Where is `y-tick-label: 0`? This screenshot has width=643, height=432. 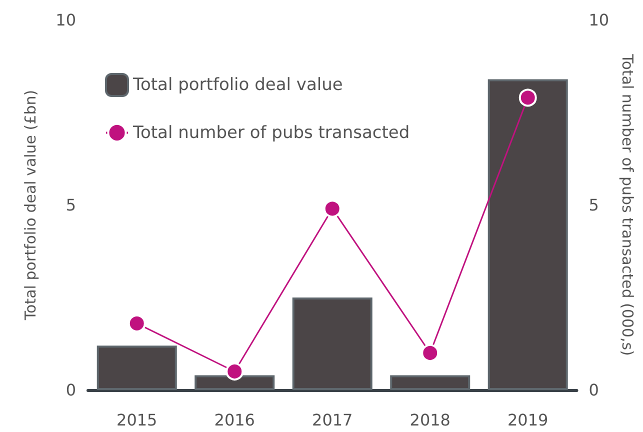
y-tick-label: 0 is located at coordinates (71, 390).